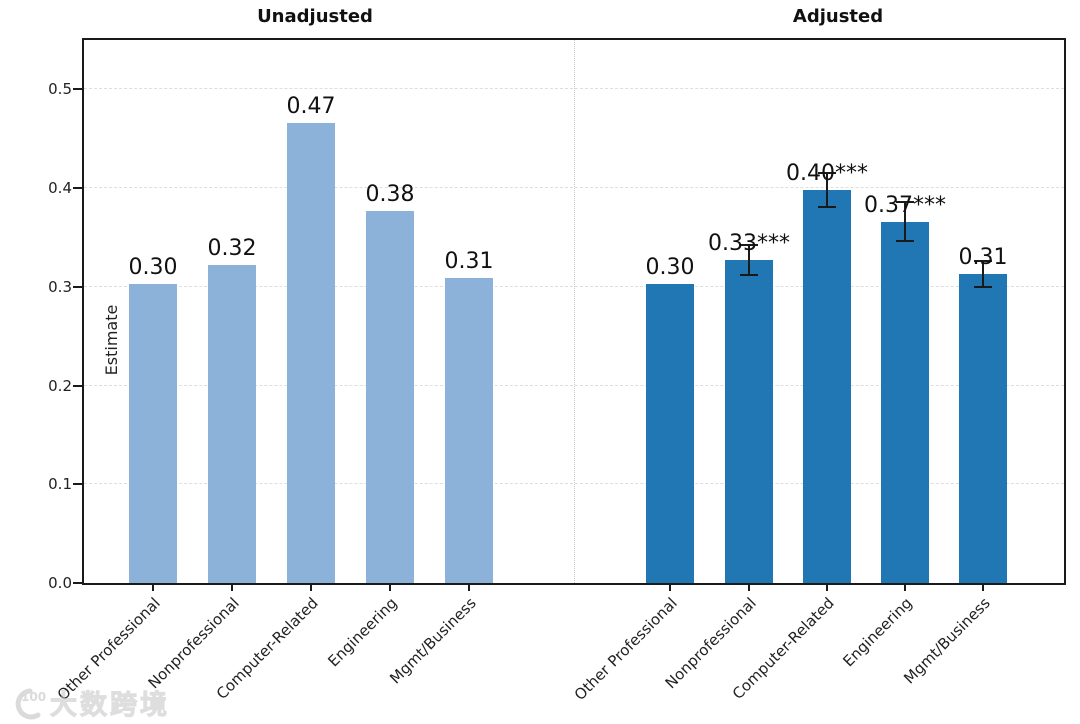  Describe the element at coordinates (60, 484) in the screenshot. I see `y-tick-label: 0.1` at that location.